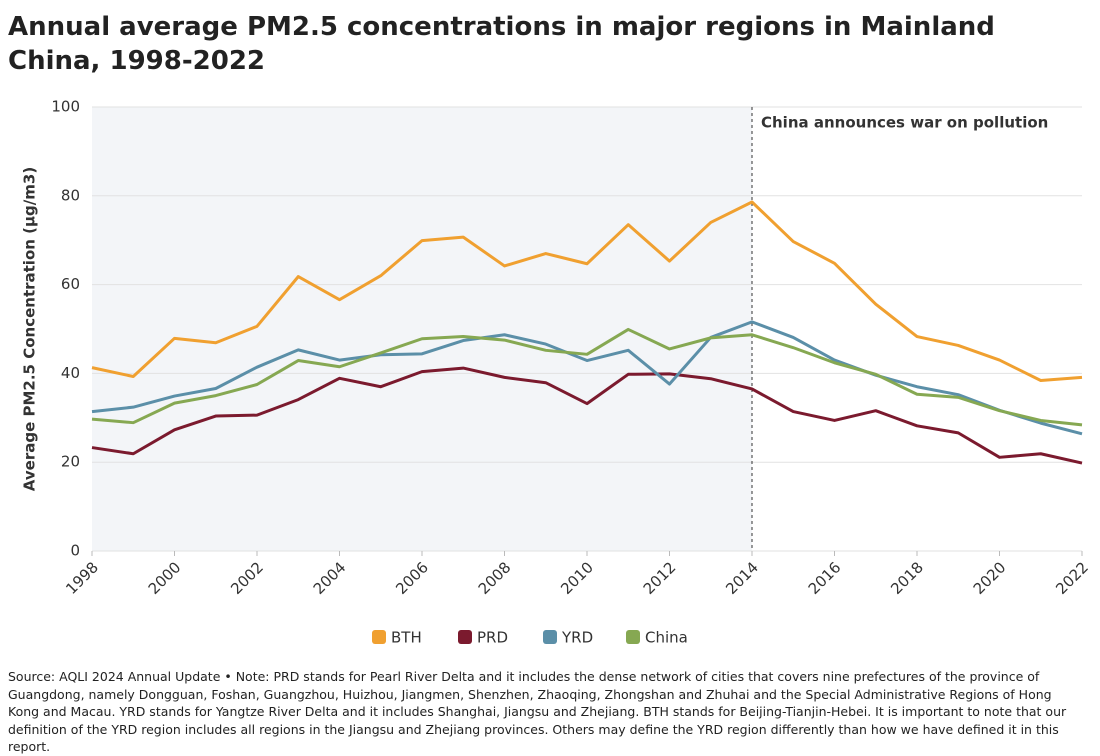 This screenshot has width=1100, height=756. What do you see at coordinates (82, 578) in the screenshot?
I see `x-tick-label: 1998` at bounding box center [82, 578].